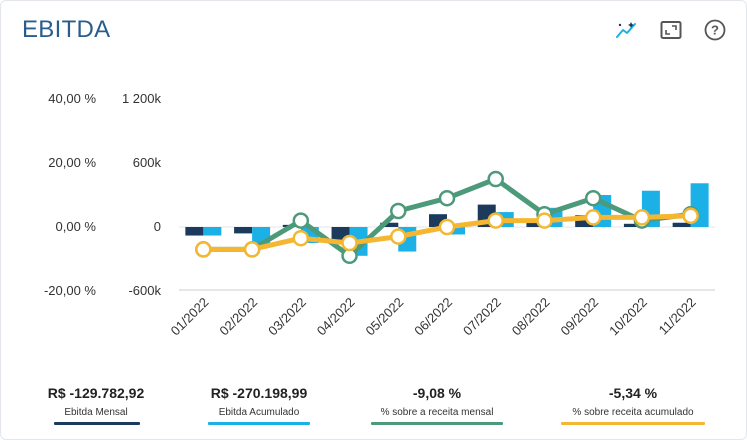 The height and width of the screenshot is (440, 747). I want to click on summary-ebitda-mensal: R$ -129.782,92 Ebitda Mensal, so click(96, 405).